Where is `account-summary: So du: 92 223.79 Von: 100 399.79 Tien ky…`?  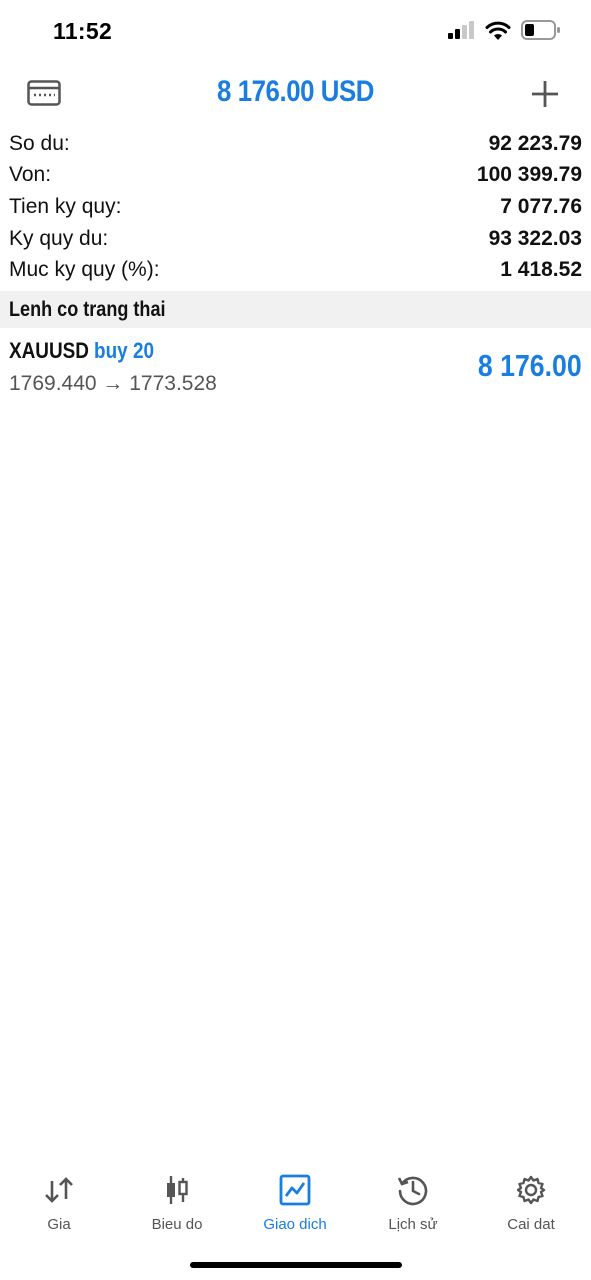
account-summary: So du: 92 223.79 Von: 100 399.79 Tien ky… is located at coordinates (295, 207).